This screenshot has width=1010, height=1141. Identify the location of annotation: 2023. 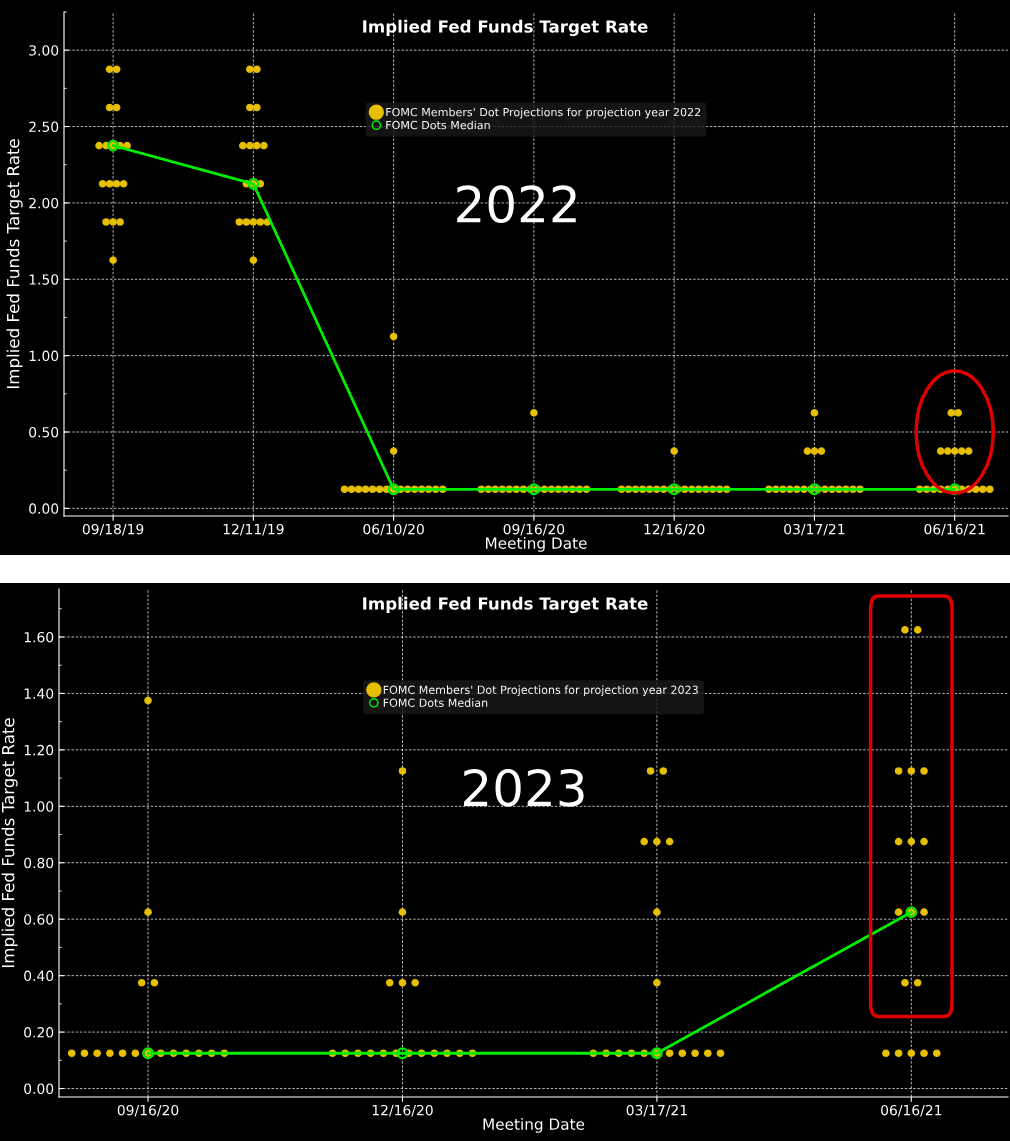
(524, 787).